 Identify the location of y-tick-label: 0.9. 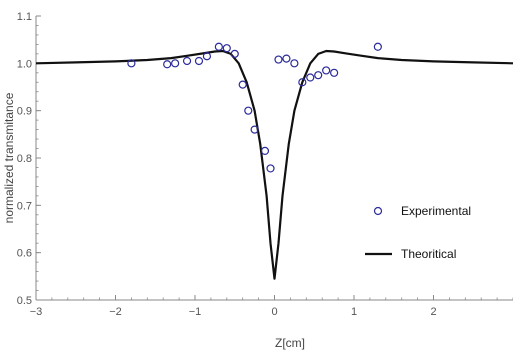
(24, 112).